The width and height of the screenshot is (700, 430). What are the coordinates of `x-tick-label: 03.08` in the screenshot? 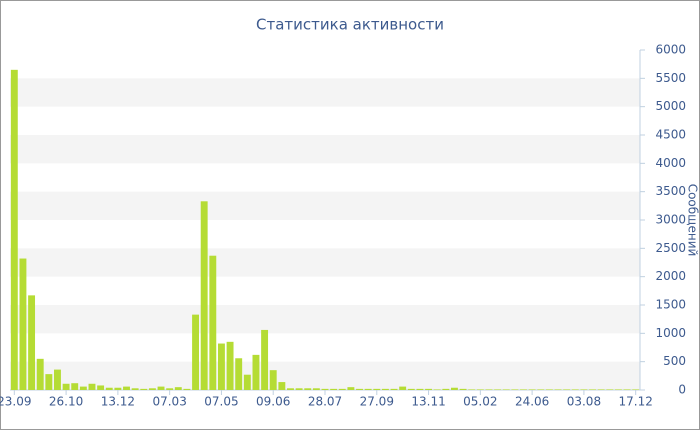 It's located at (584, 402).